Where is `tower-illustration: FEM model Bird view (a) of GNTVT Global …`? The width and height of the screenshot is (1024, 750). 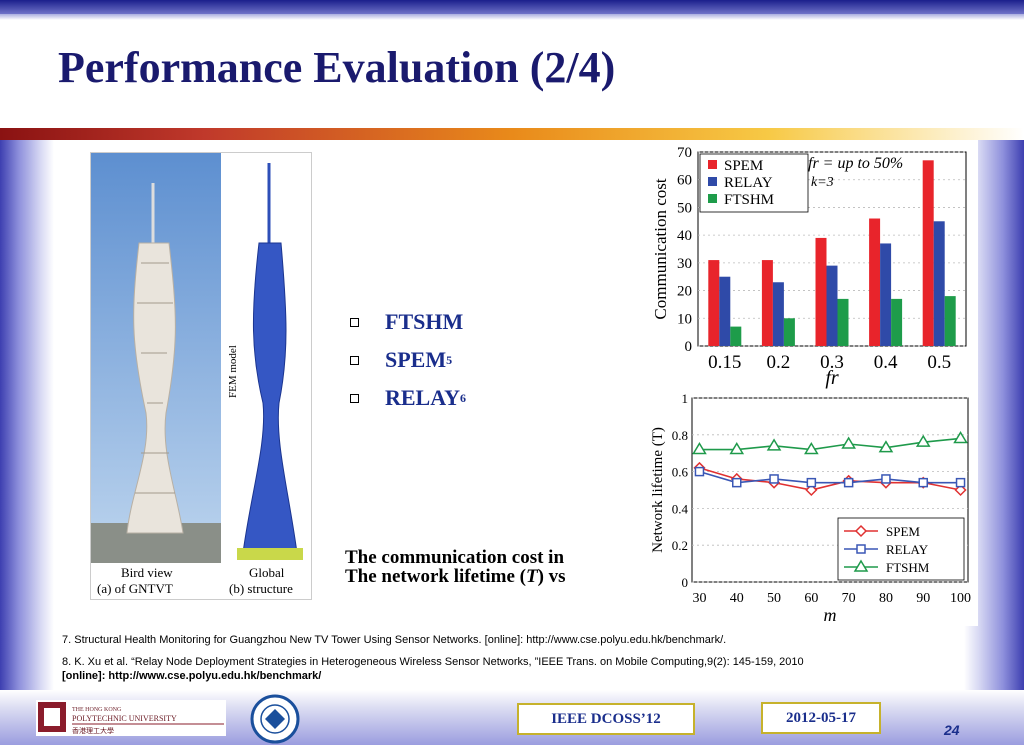
tower-illustration: FEM model Bird view (a) of GNTVT Global … is located at coordinates (197, 374).